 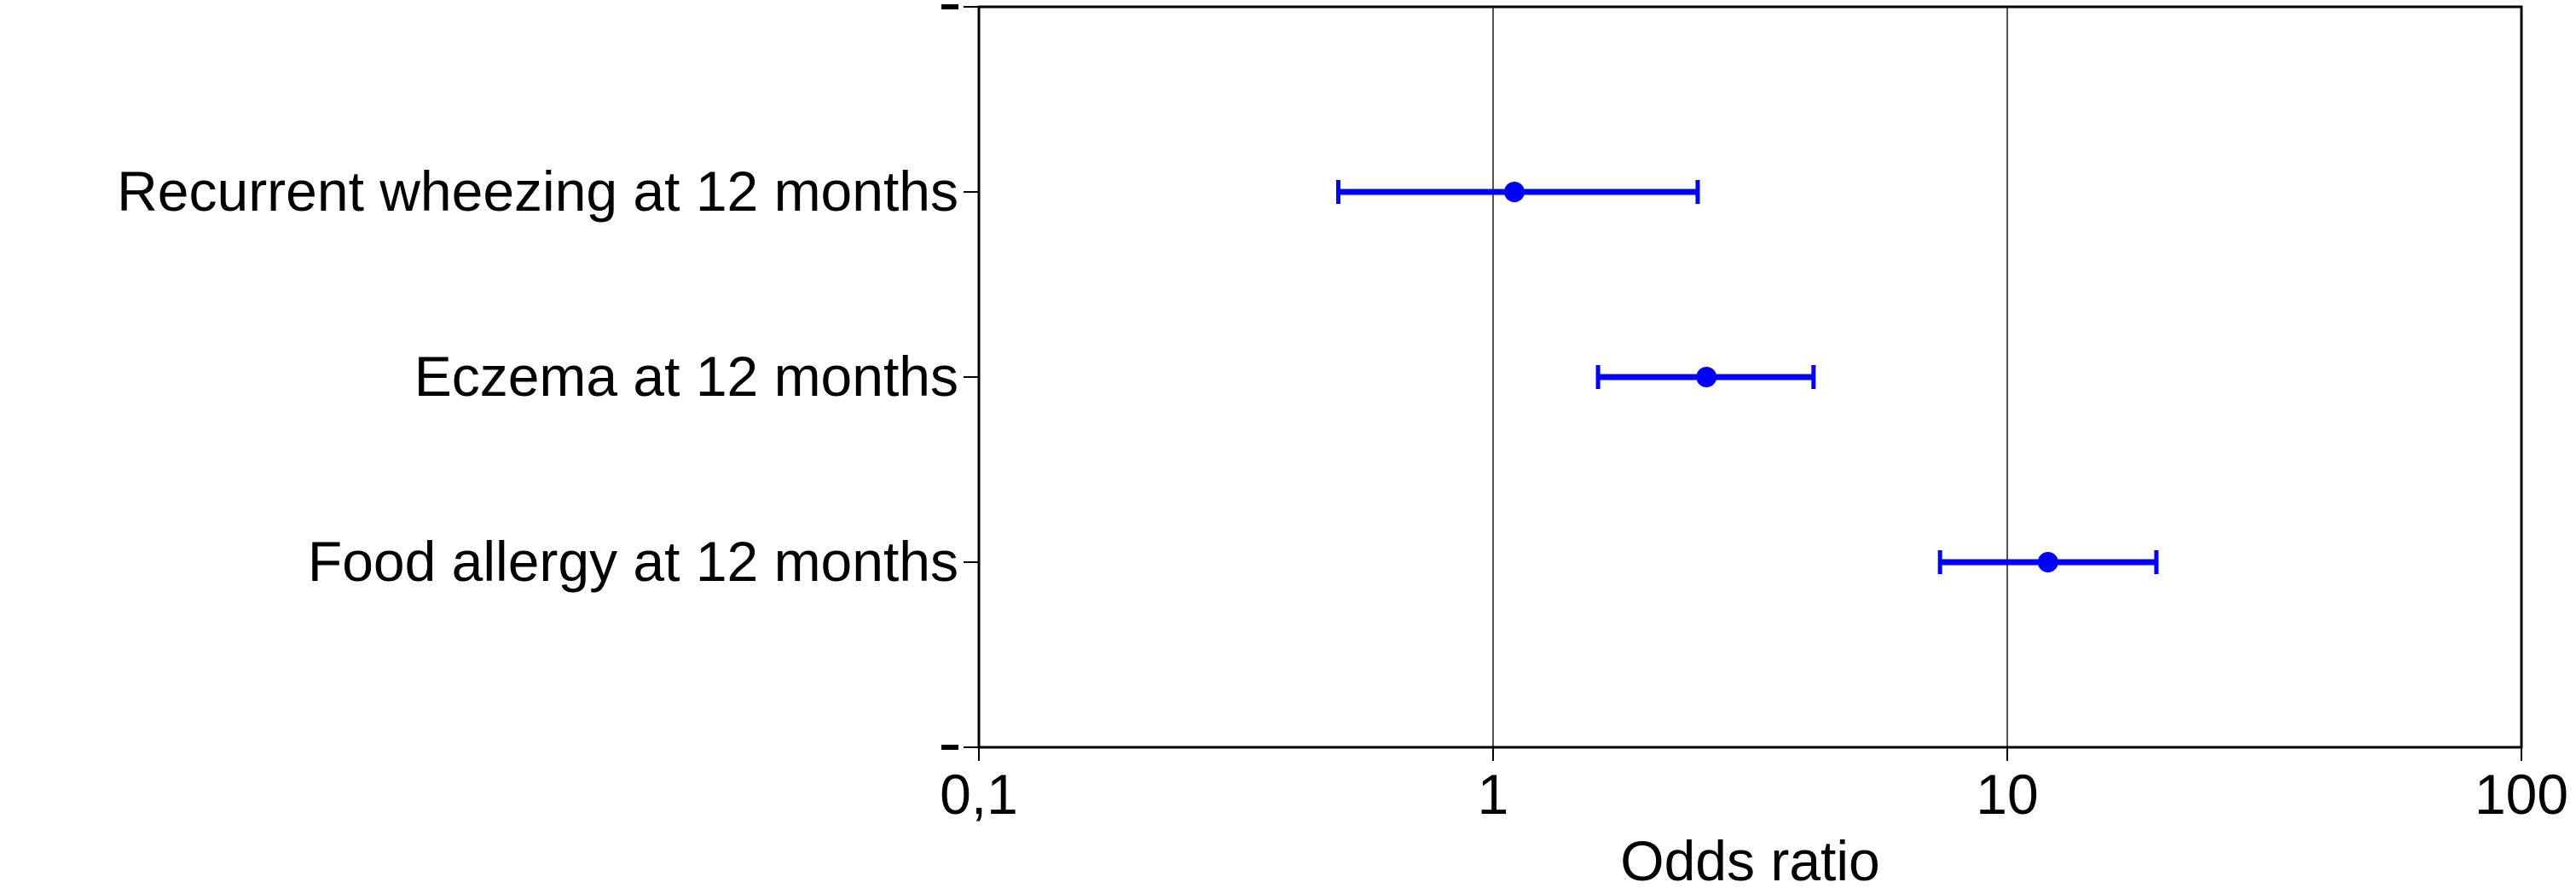 What do you see at coordinates (1493, 794) in the screenshot?
I see `x-tick-label: 1` at bounding box center [1493, 794].